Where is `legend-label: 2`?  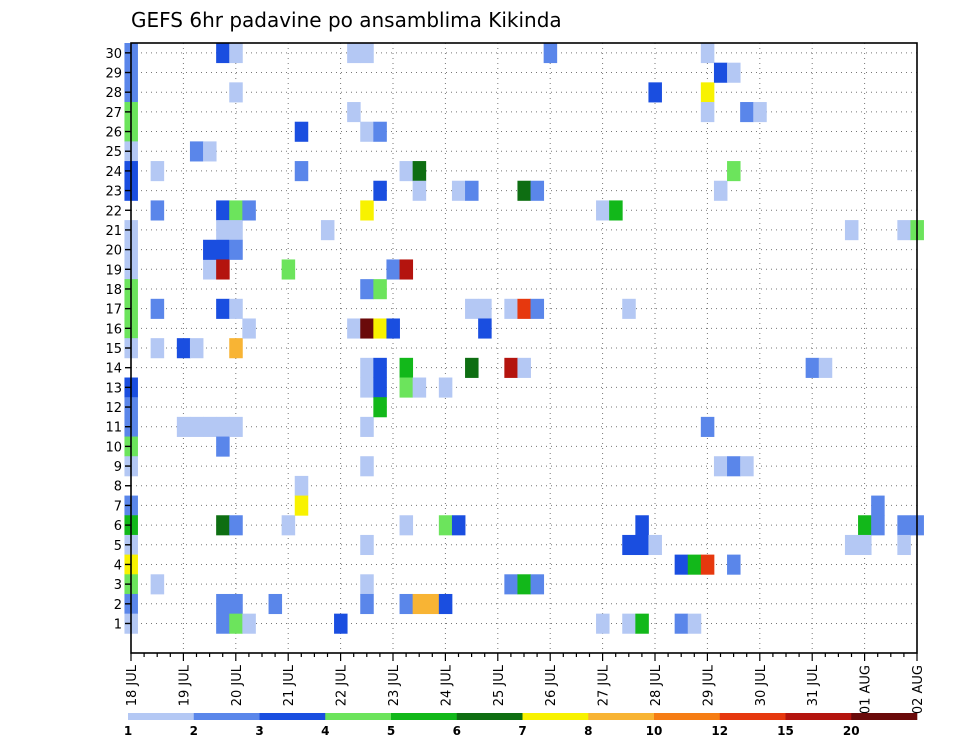 legend-label: 2 is located at coordinates (194, 731).